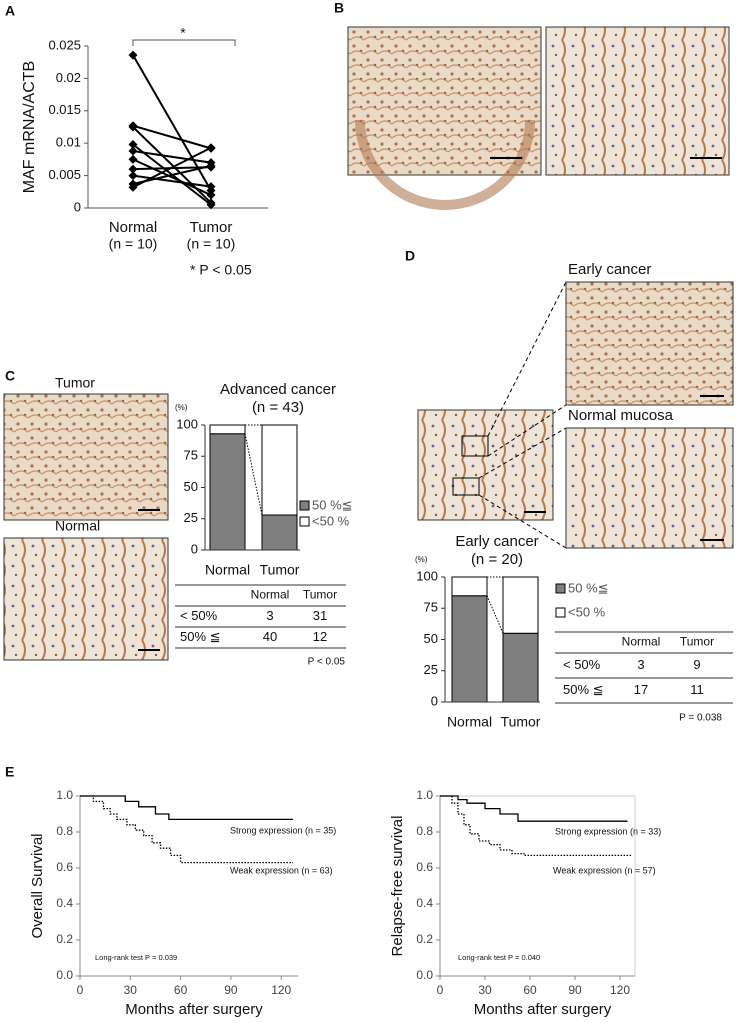 The image size is (736, 1023). I want to click on table-note: P < 0.05, so click(327, 662).